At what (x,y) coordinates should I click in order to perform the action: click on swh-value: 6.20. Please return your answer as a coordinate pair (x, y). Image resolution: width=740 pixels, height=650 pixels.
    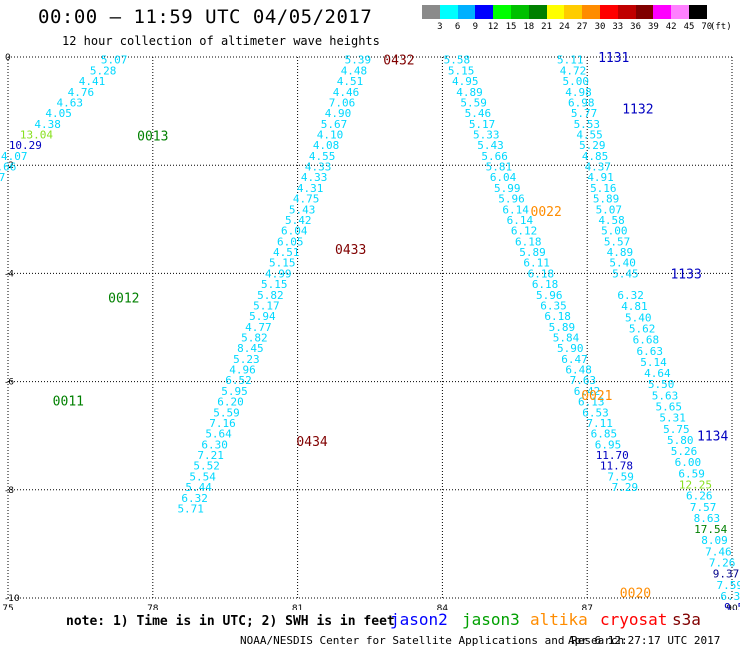
    Looking at the image, I should click on (230, 402).